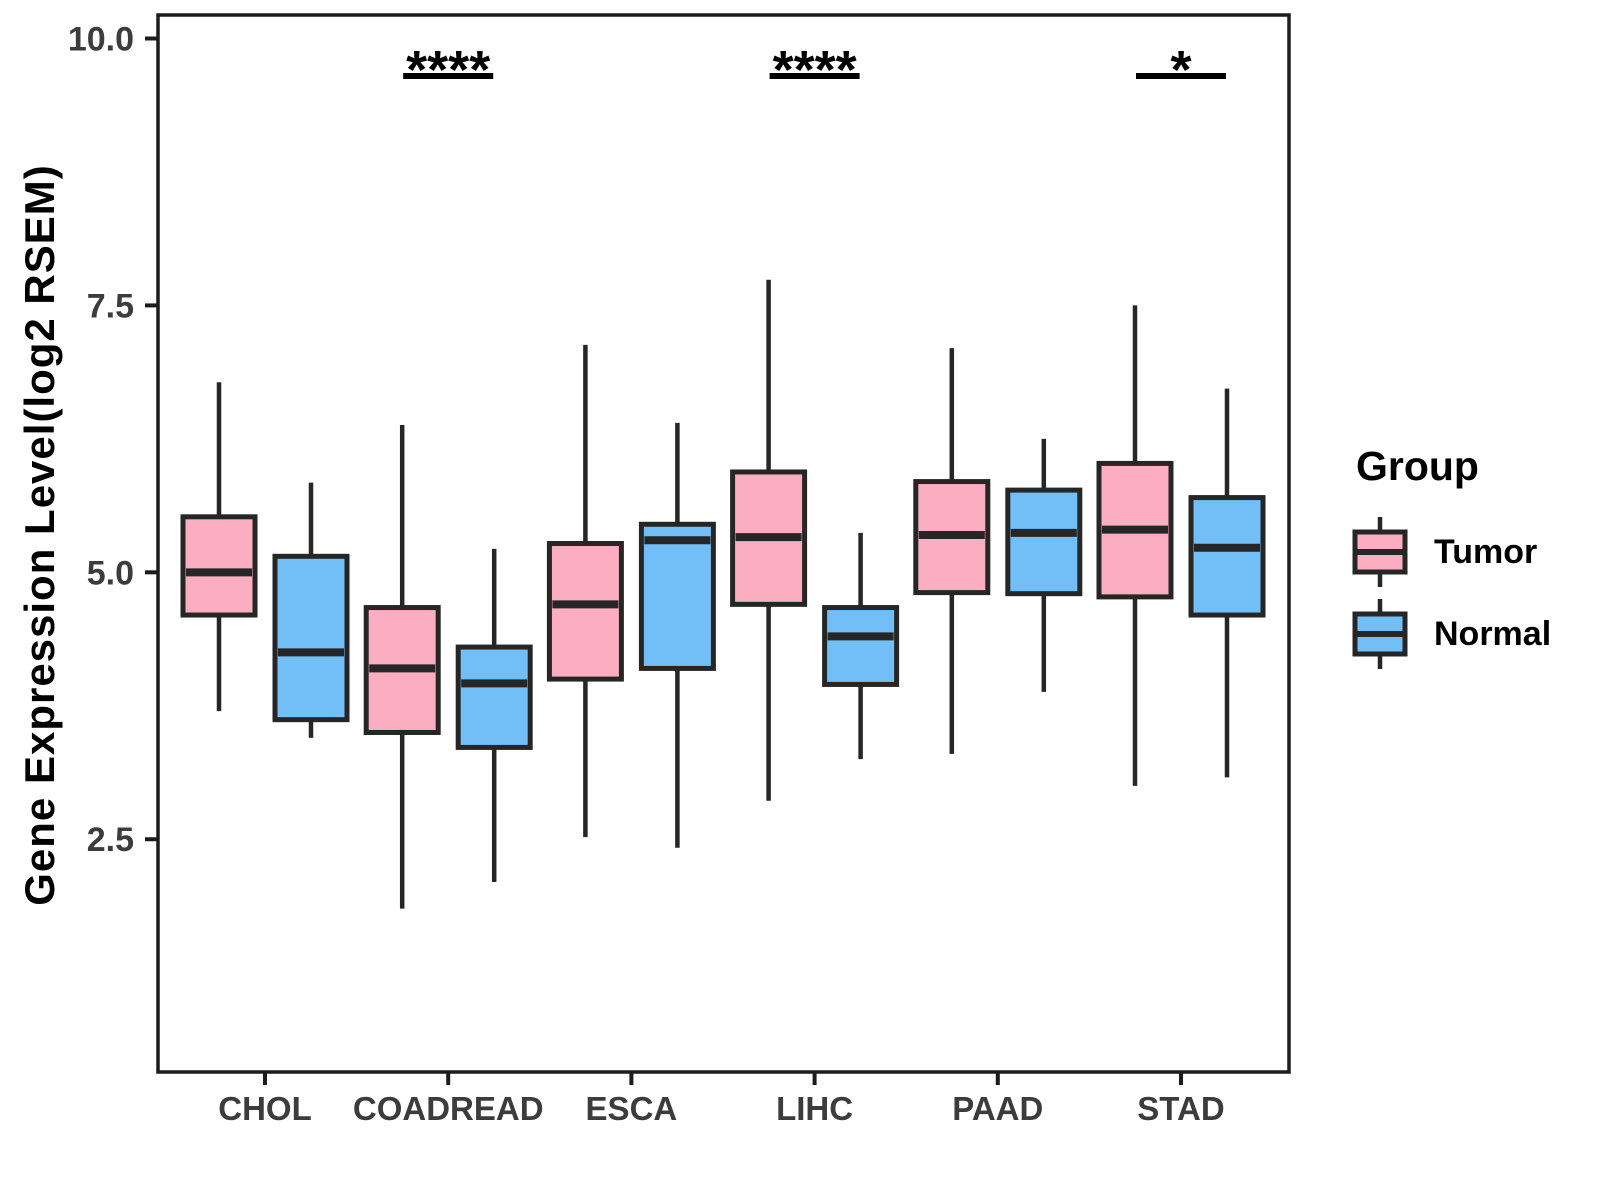 The width and height of the screenshot is (1600, 1200). I want to click on box-tumor-esca, so click(585, 591).